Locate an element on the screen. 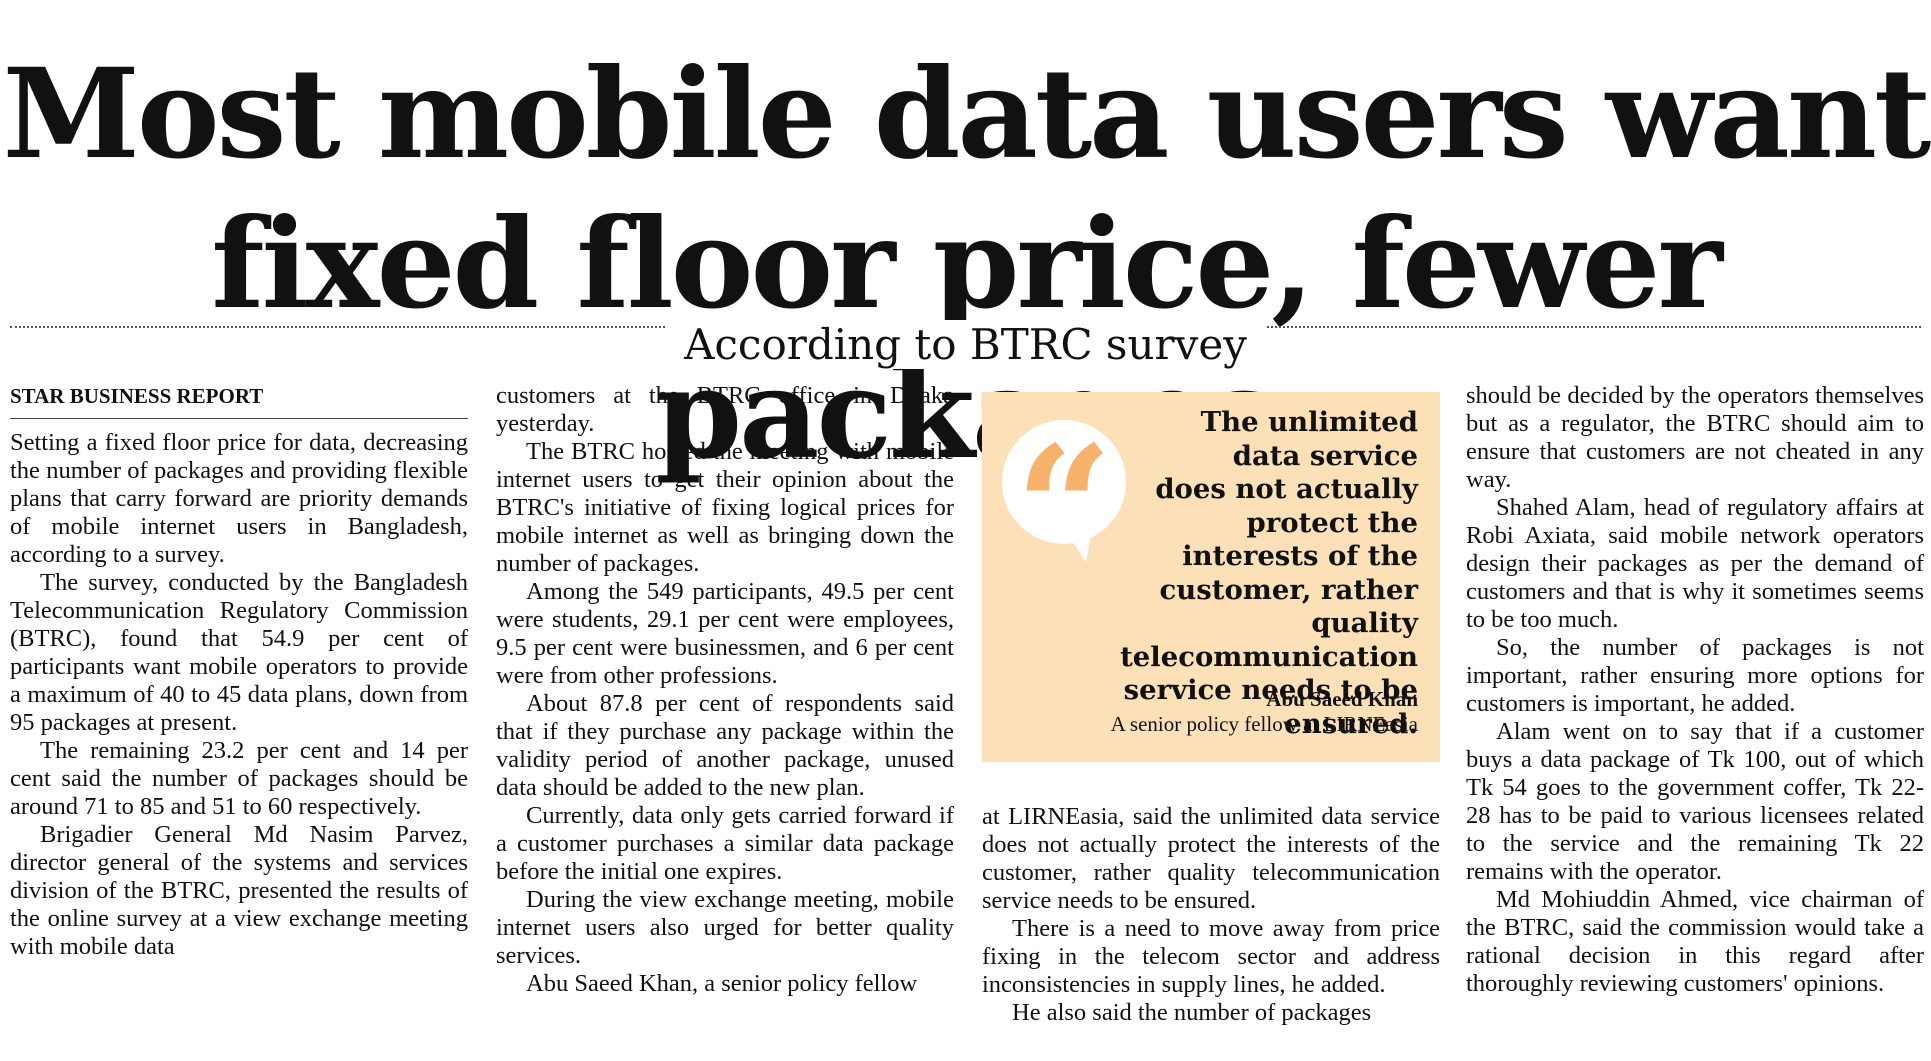  quote-bubble-icon: “ is located at coordinates (1064, 507).